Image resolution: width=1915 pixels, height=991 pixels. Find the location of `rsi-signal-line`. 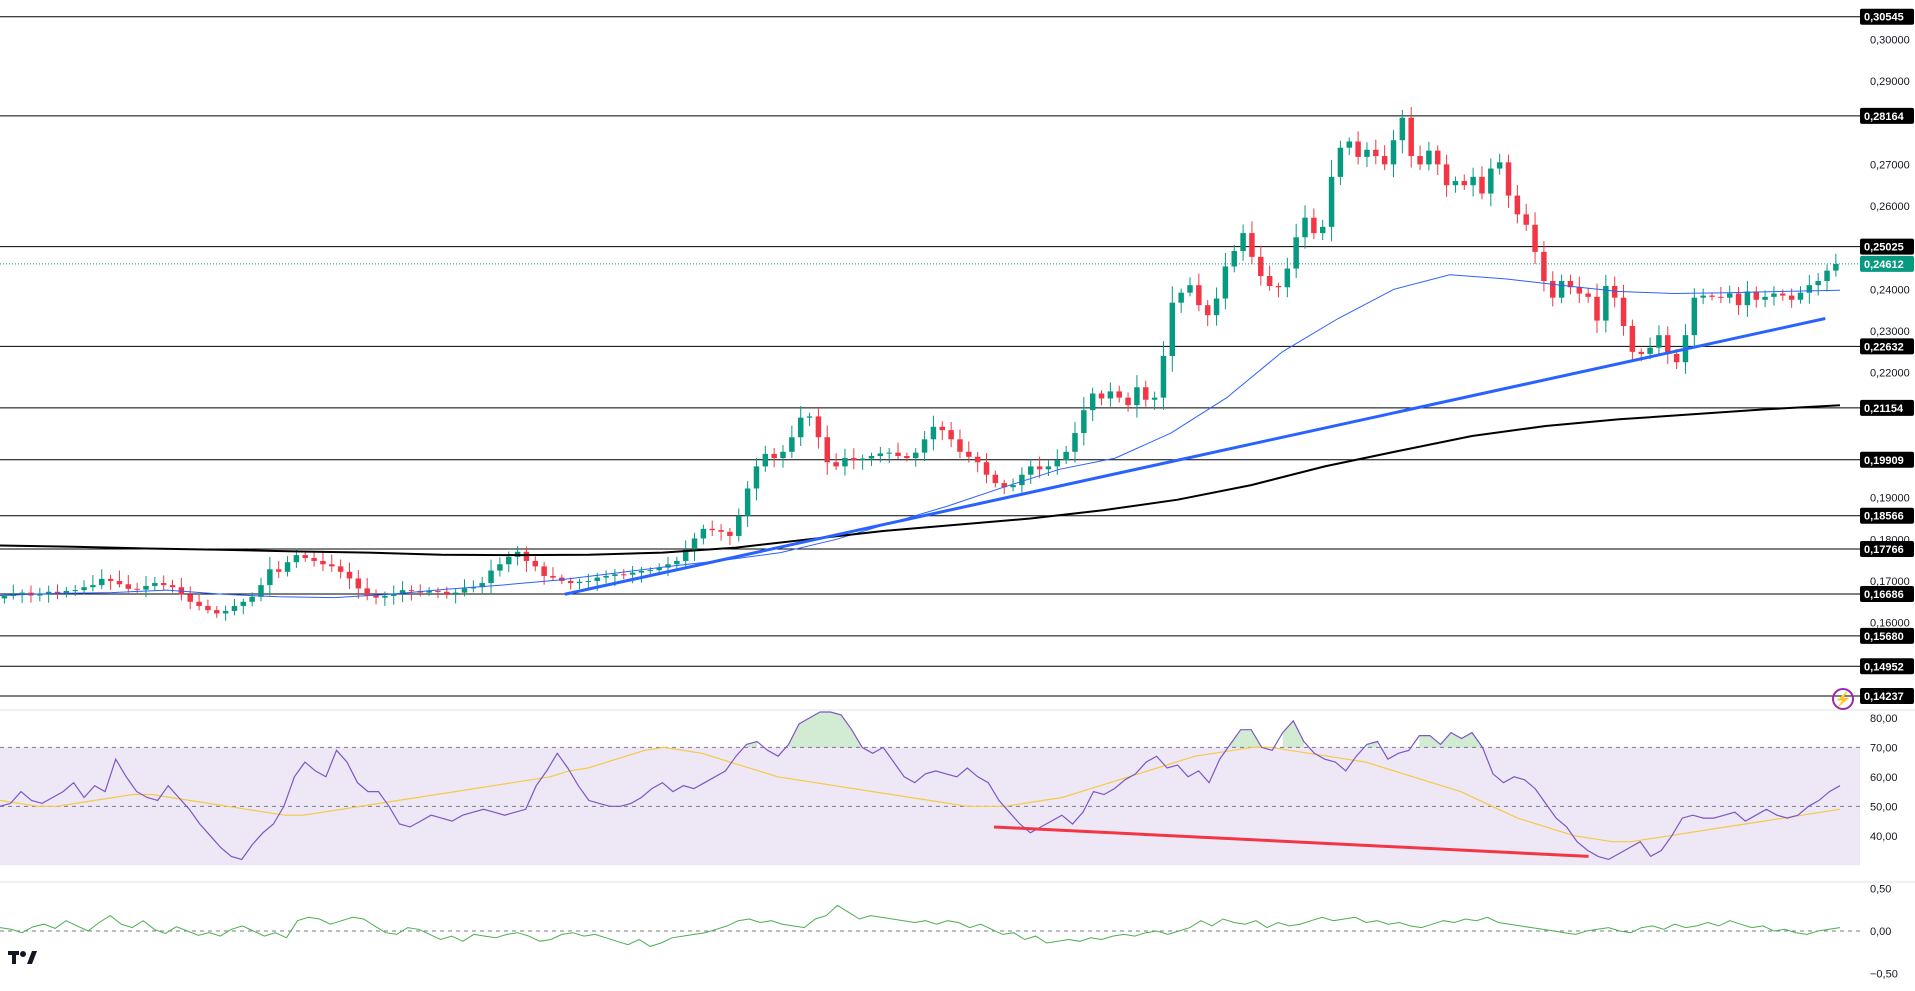

rsi-signal-line is located at coordinates (920, 794).